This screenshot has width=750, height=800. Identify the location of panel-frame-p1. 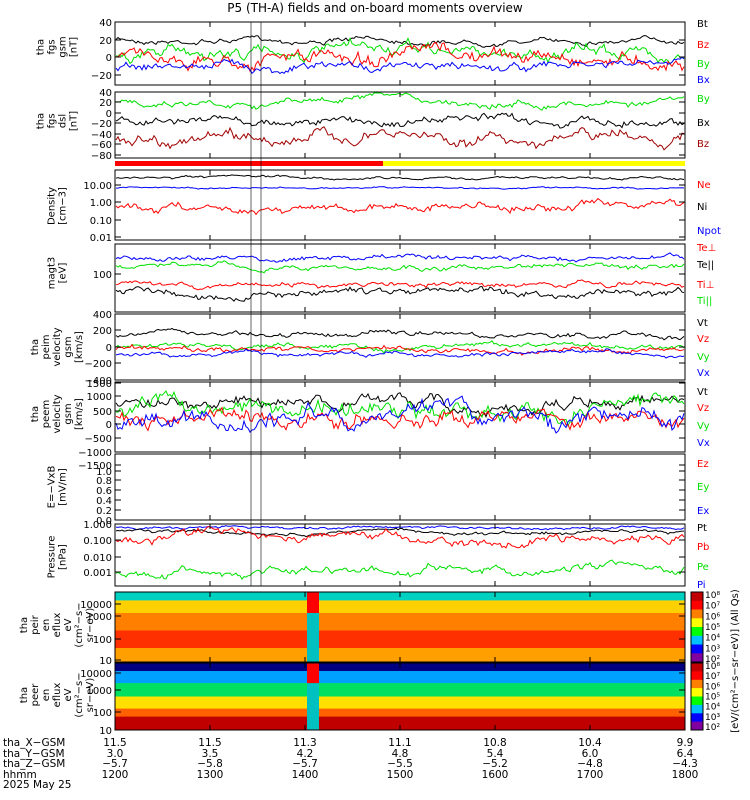
(400, 53).